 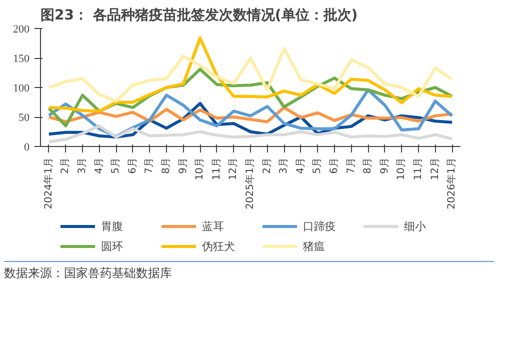 I want to click on source-note: 数据来源：国家兽药基础数据库, so click(x=88, y=273).